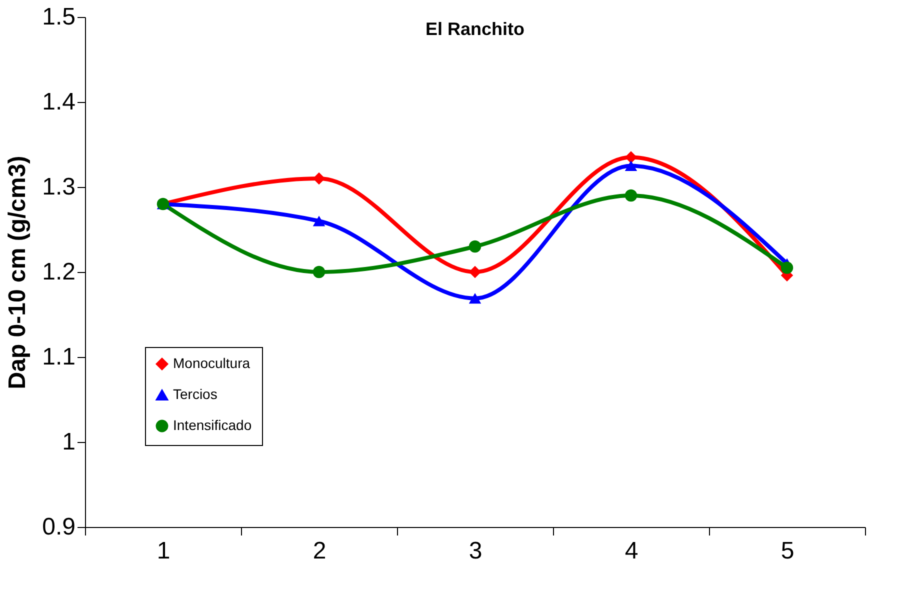 The height and width of the screenshot is (601, 898). I want to click on legend-label: Intensificado, so click(212, 425).